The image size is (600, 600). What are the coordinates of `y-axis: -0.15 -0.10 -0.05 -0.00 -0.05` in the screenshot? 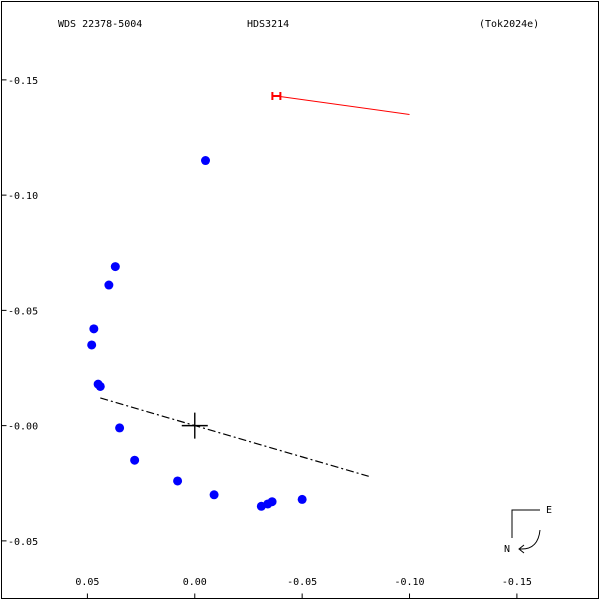 It's located at (19, 312).